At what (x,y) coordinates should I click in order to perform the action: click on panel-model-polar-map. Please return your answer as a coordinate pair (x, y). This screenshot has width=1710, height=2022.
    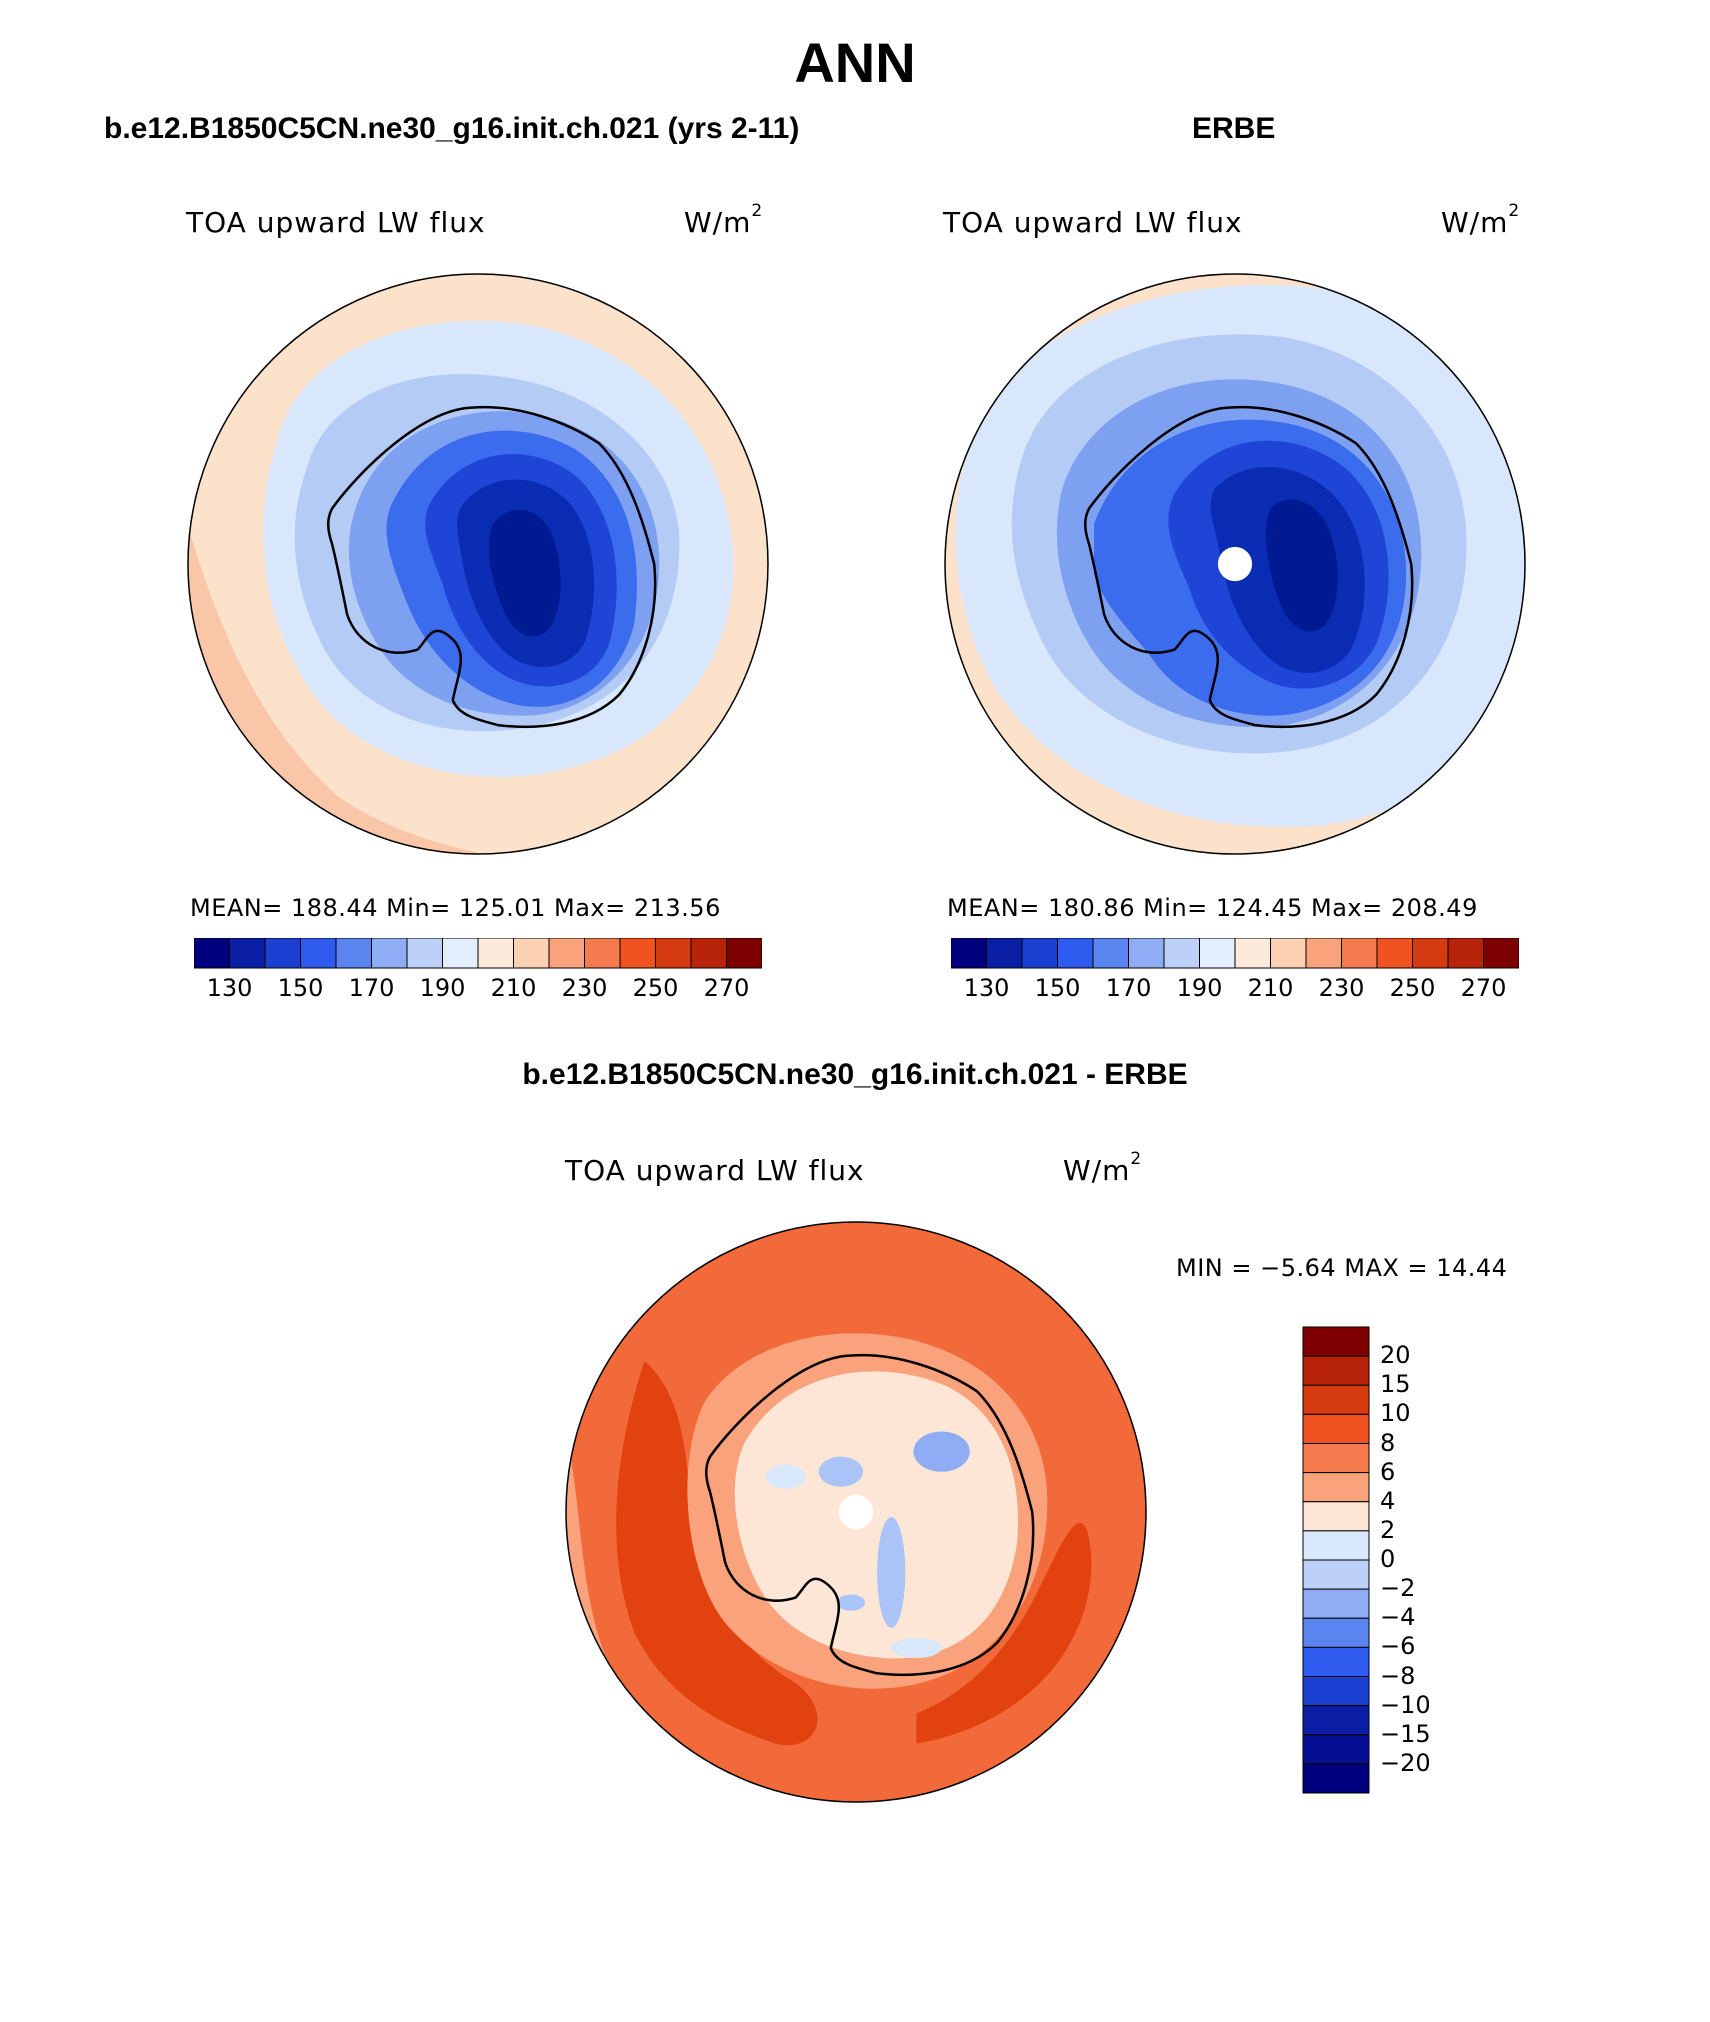
    Looking at the image, I should click on (478, 564).